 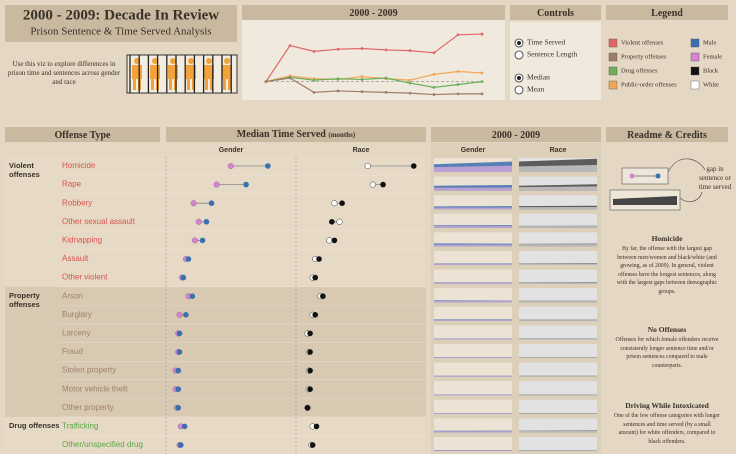 I want to click on group-label: Drug offenses, so click(x=34, y=426).